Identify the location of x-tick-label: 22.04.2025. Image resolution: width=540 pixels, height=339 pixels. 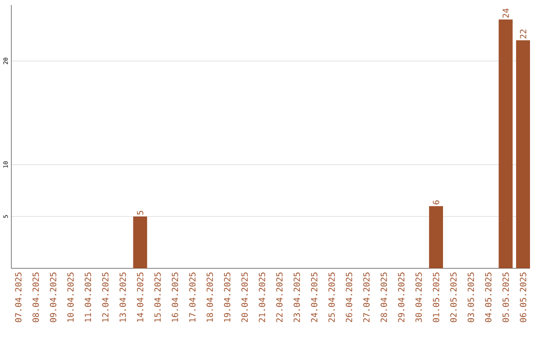
(279, 297).